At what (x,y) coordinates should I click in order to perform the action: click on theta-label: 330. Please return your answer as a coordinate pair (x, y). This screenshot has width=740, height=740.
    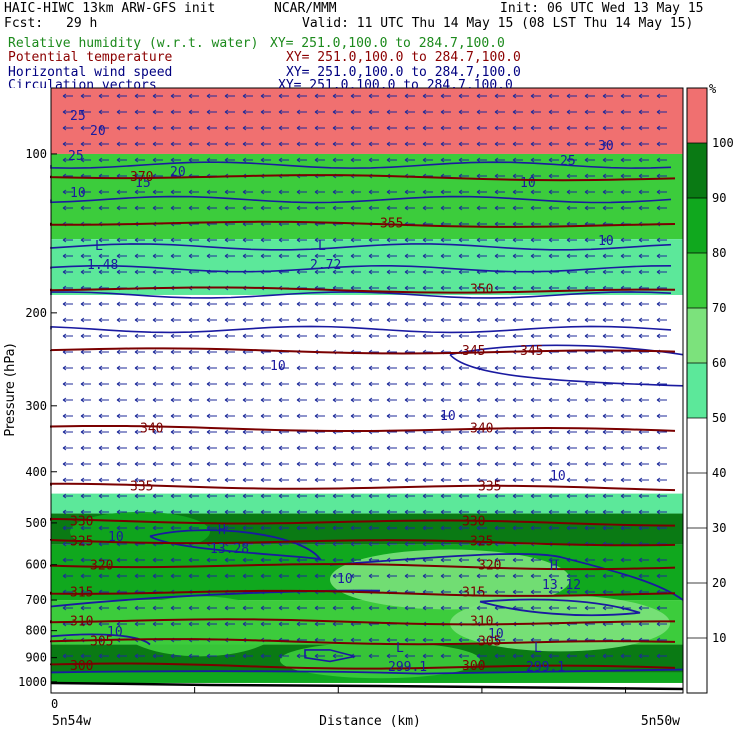
    Looking at the image, I should click on (81, 522).